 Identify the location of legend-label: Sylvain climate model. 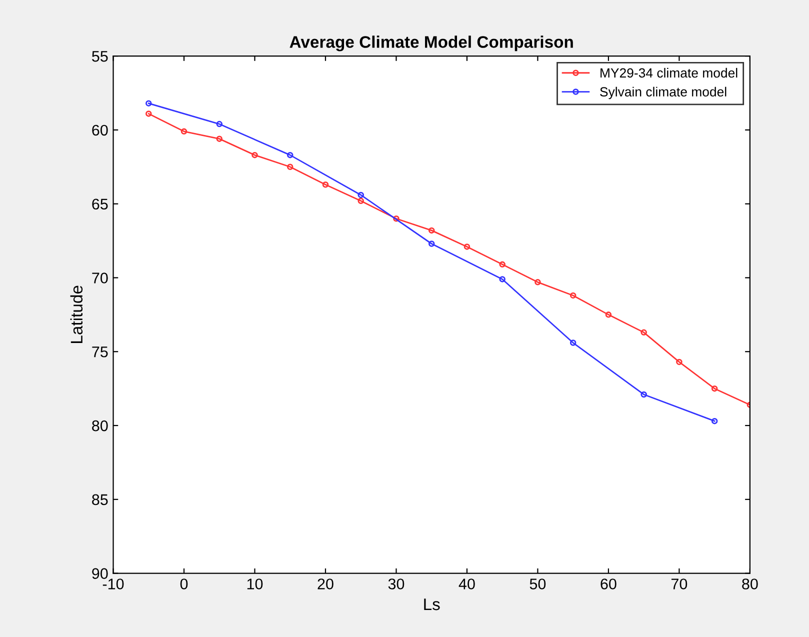
(663, 93).